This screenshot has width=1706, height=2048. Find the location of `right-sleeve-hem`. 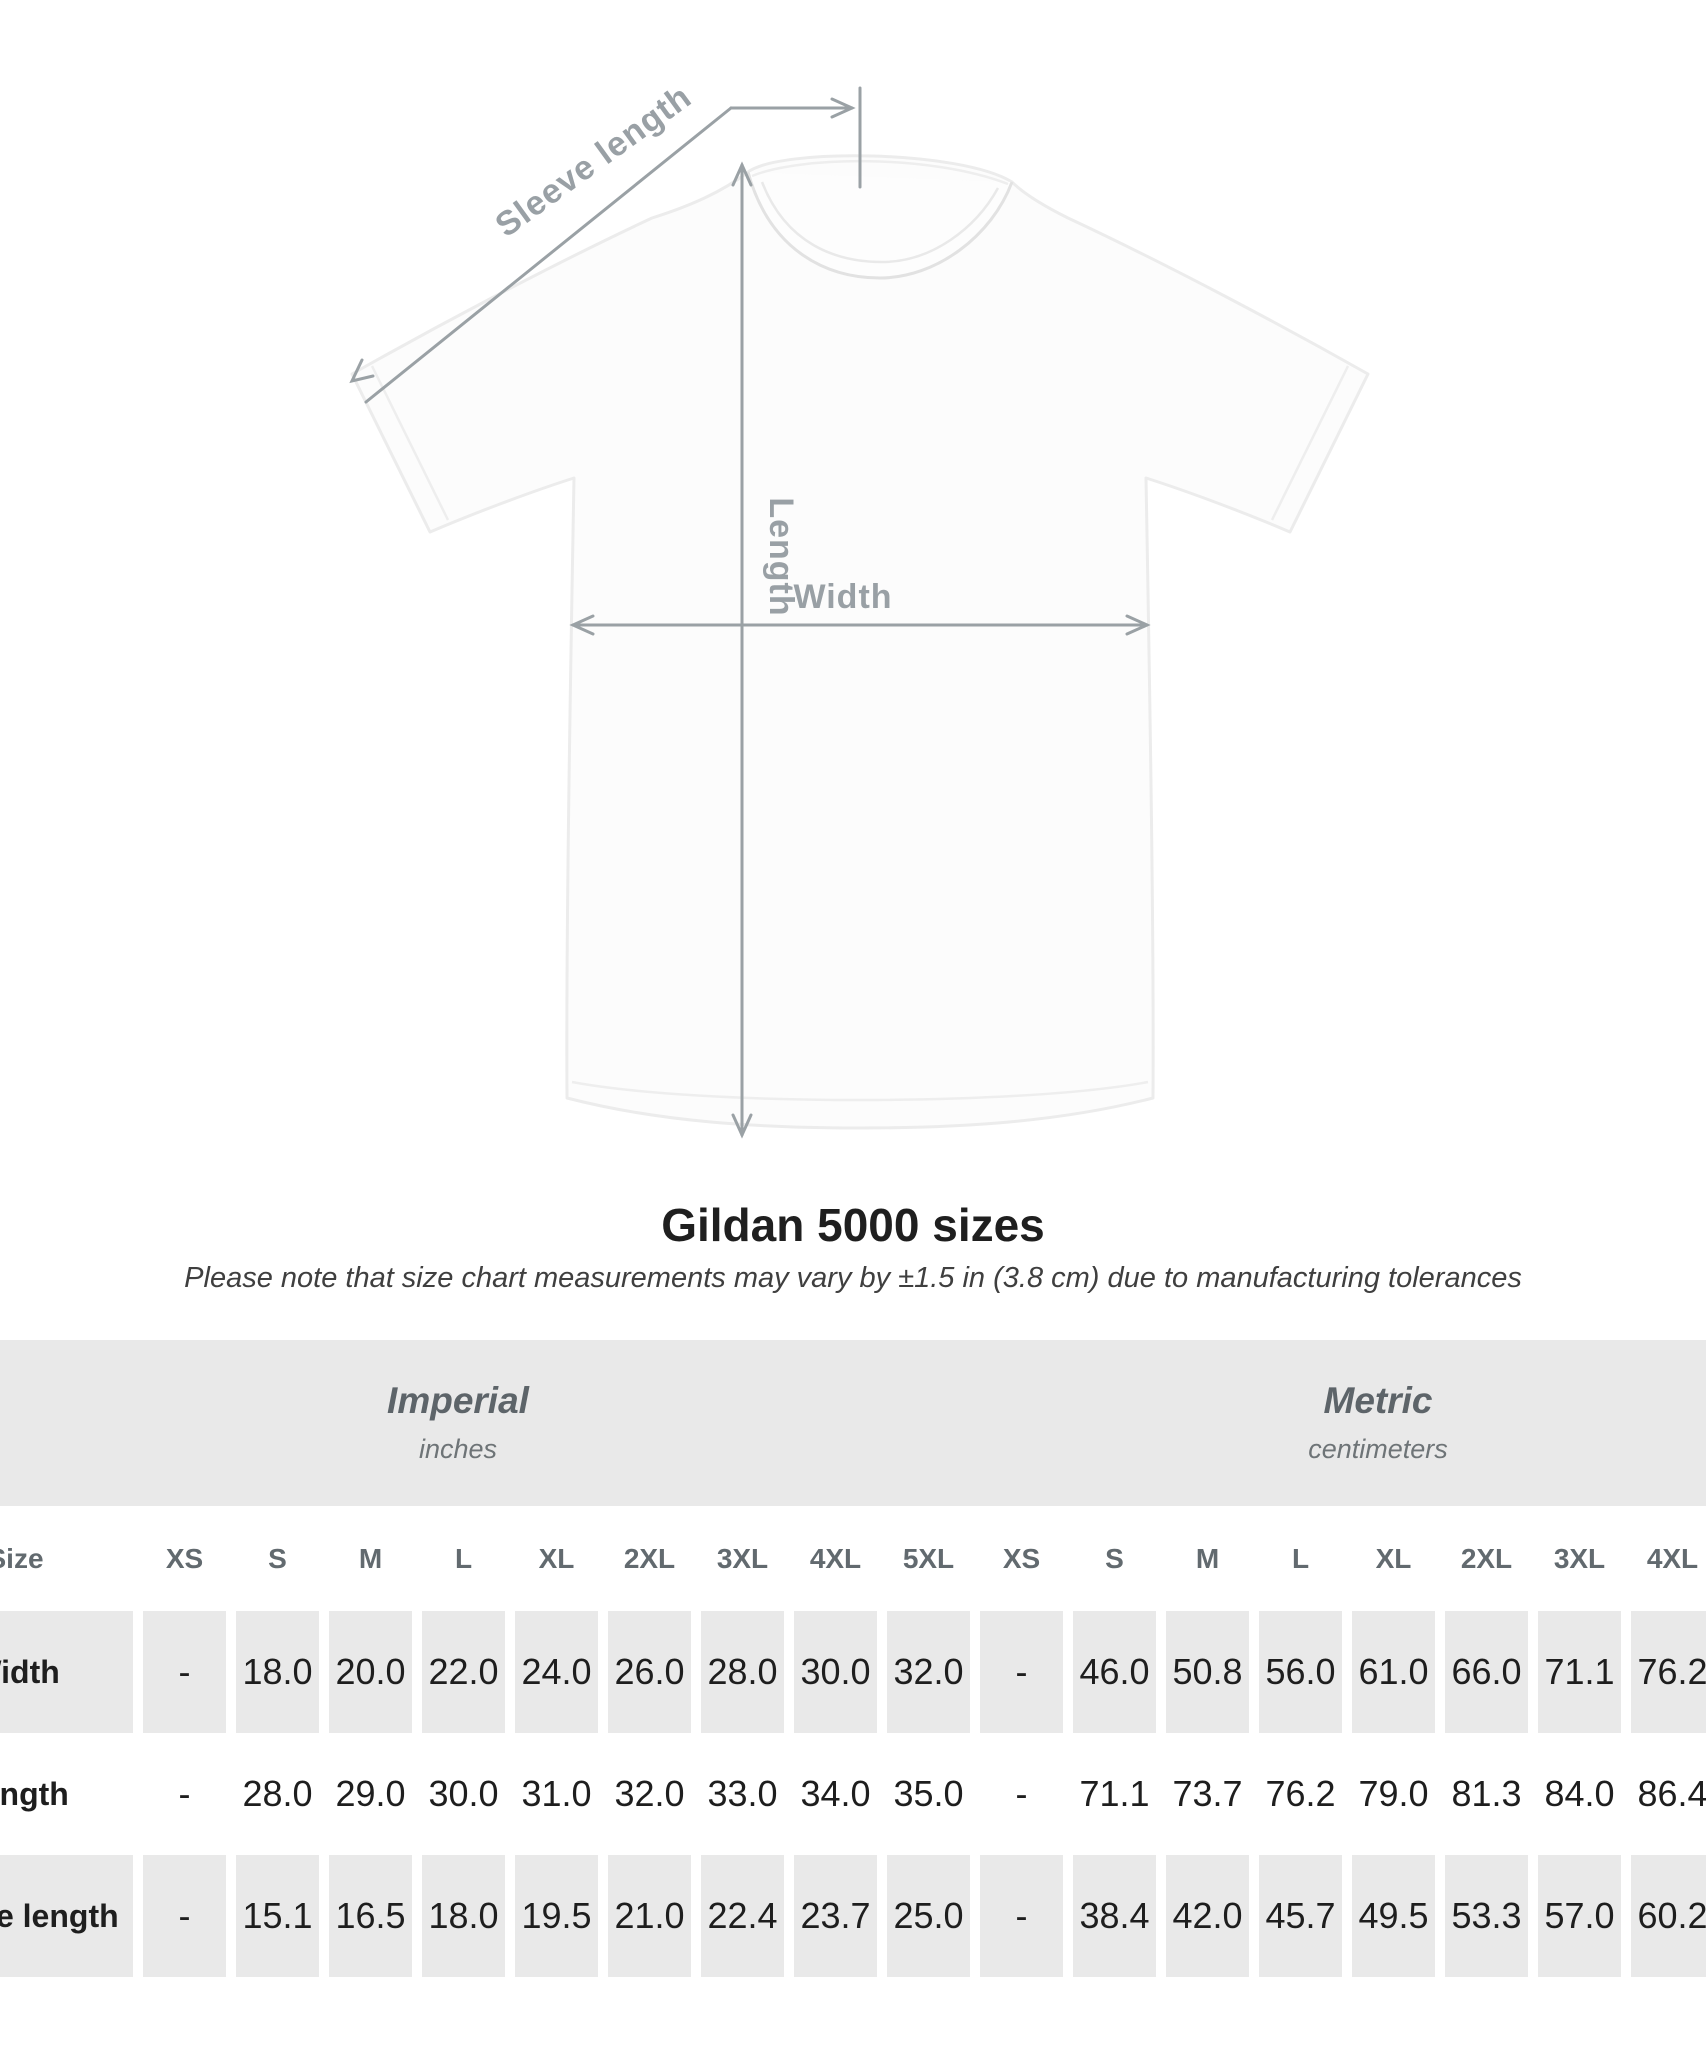

right-sleeve-hem is located at coordinates (1310, 443).